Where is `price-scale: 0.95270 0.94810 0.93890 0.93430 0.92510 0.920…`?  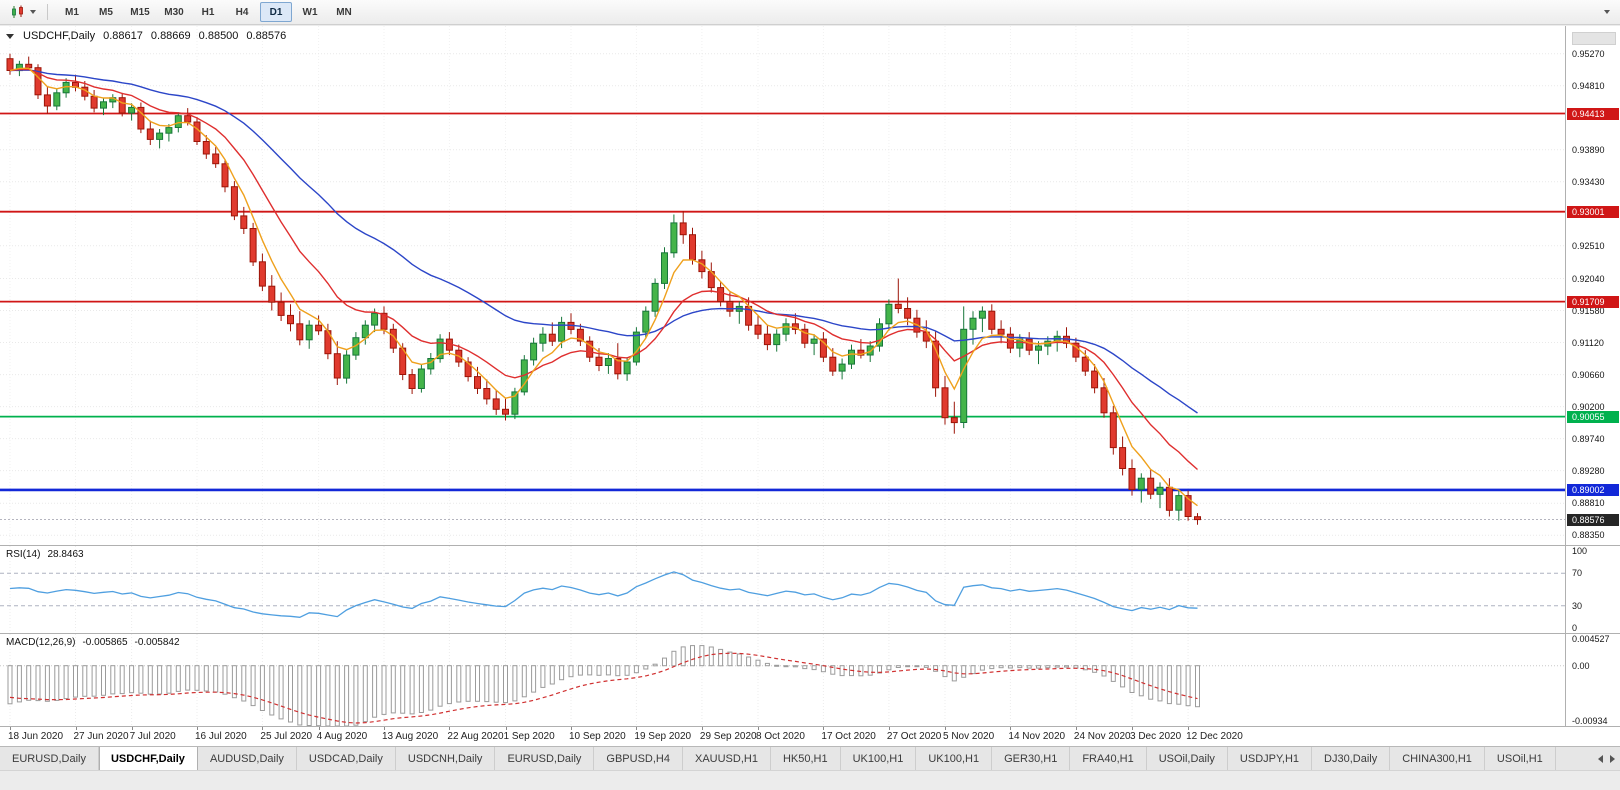 price-scale: 0.95270 0.94810 0.93890 0.93430 0.92510 0.920… is located at coordinates (1592, 285).